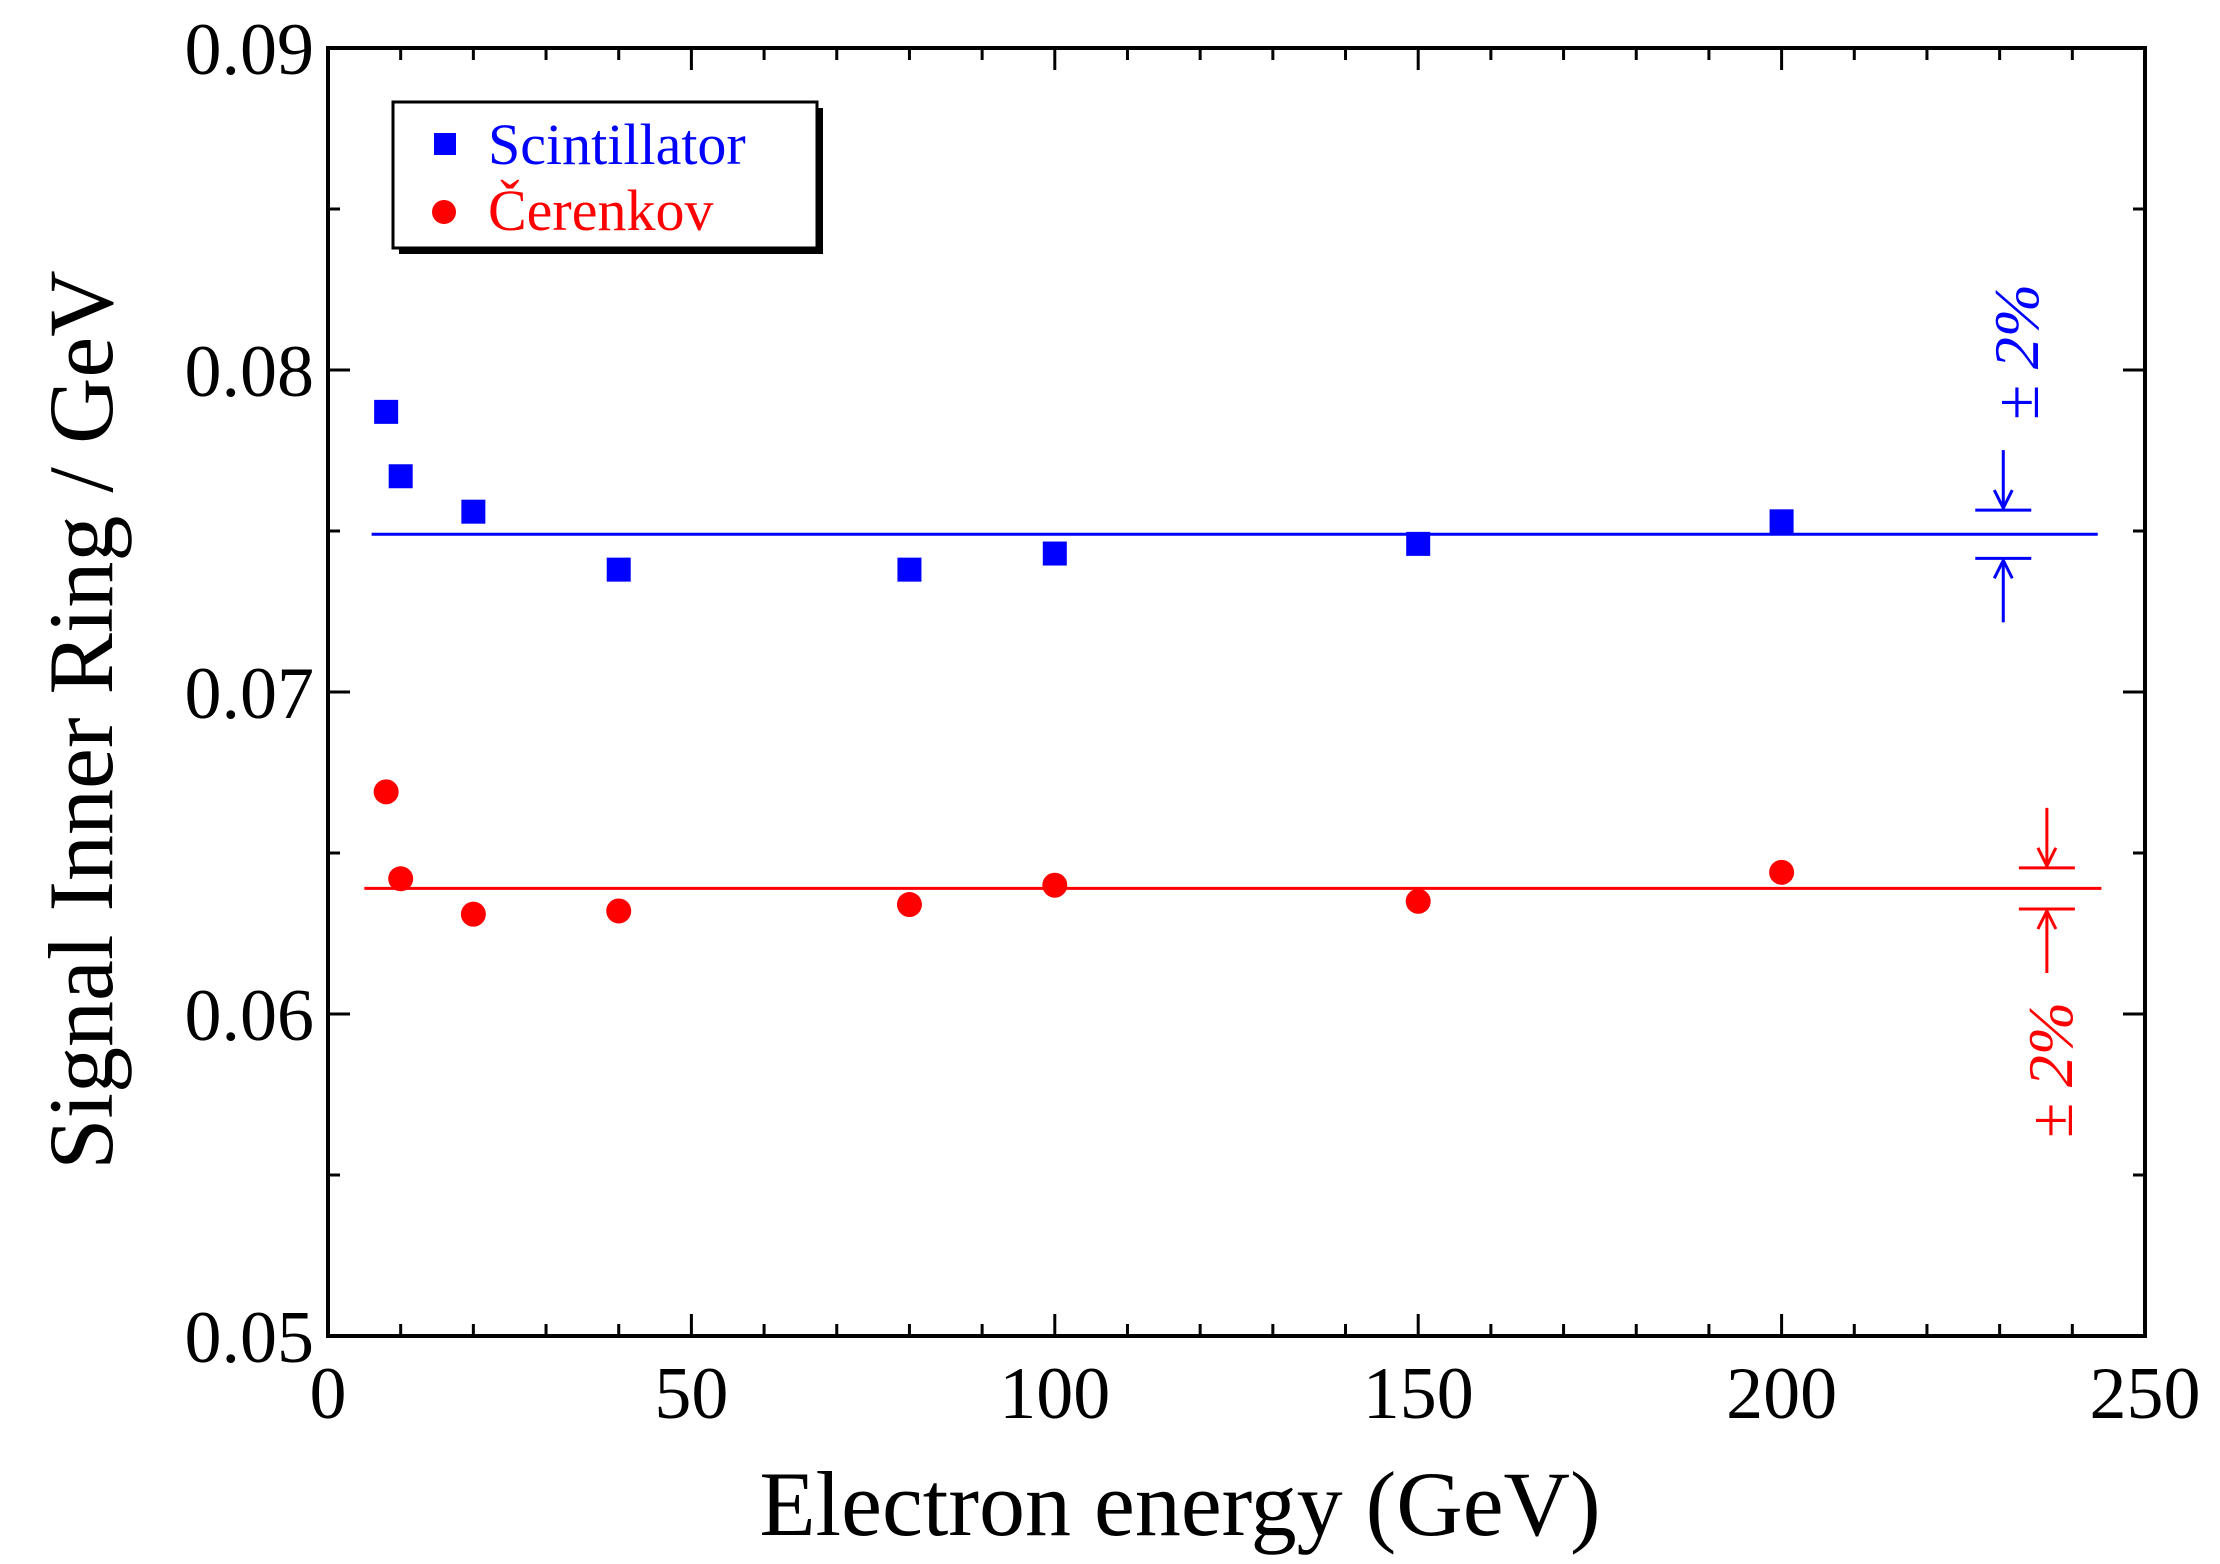 The height and width of the screenshot is (1564, 2220). I want to click on x-axis-label: Electron energy (GeV), so click(1179, 1504).